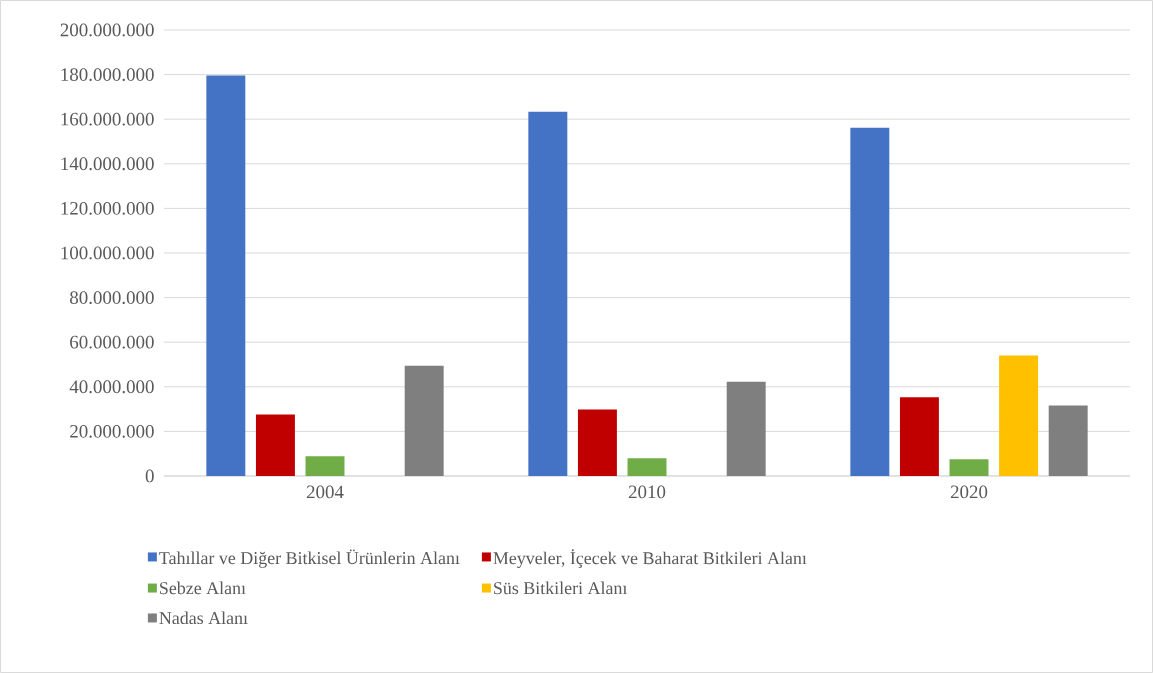 The image size is (1153, 673). What do you see at coordinates (107, 164) in the screenshot?
I see `y-tick-label: 140.000.000` at bounding box center [107, 164].